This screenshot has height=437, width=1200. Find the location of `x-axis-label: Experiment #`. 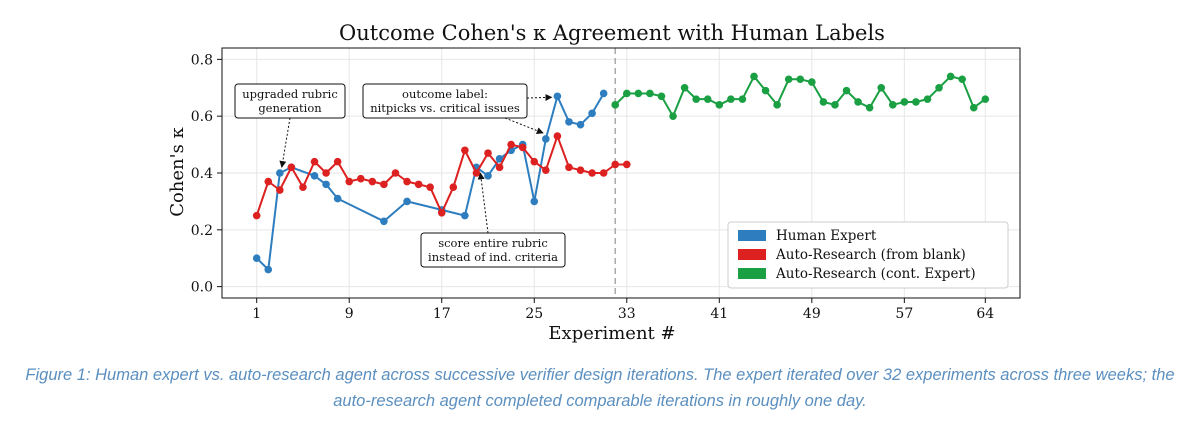

x-axis-label: Experiment # is located at coordinates (611, 333).